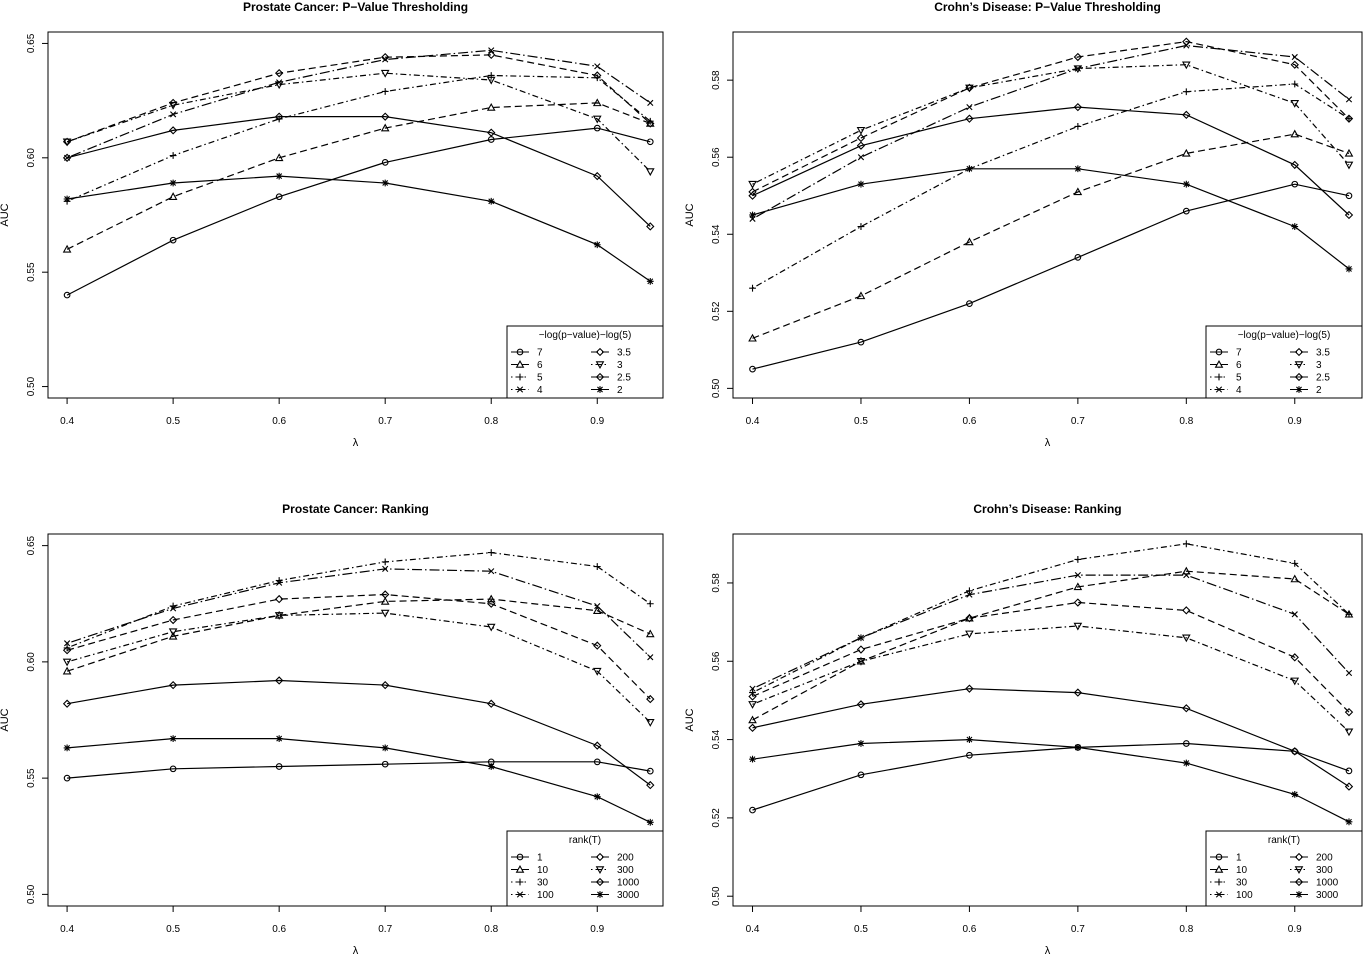  What do you see at coordinates (600, 870) in the screenshot?
I see `legend-marker-triangle-down` at bounding box center [600, 870].